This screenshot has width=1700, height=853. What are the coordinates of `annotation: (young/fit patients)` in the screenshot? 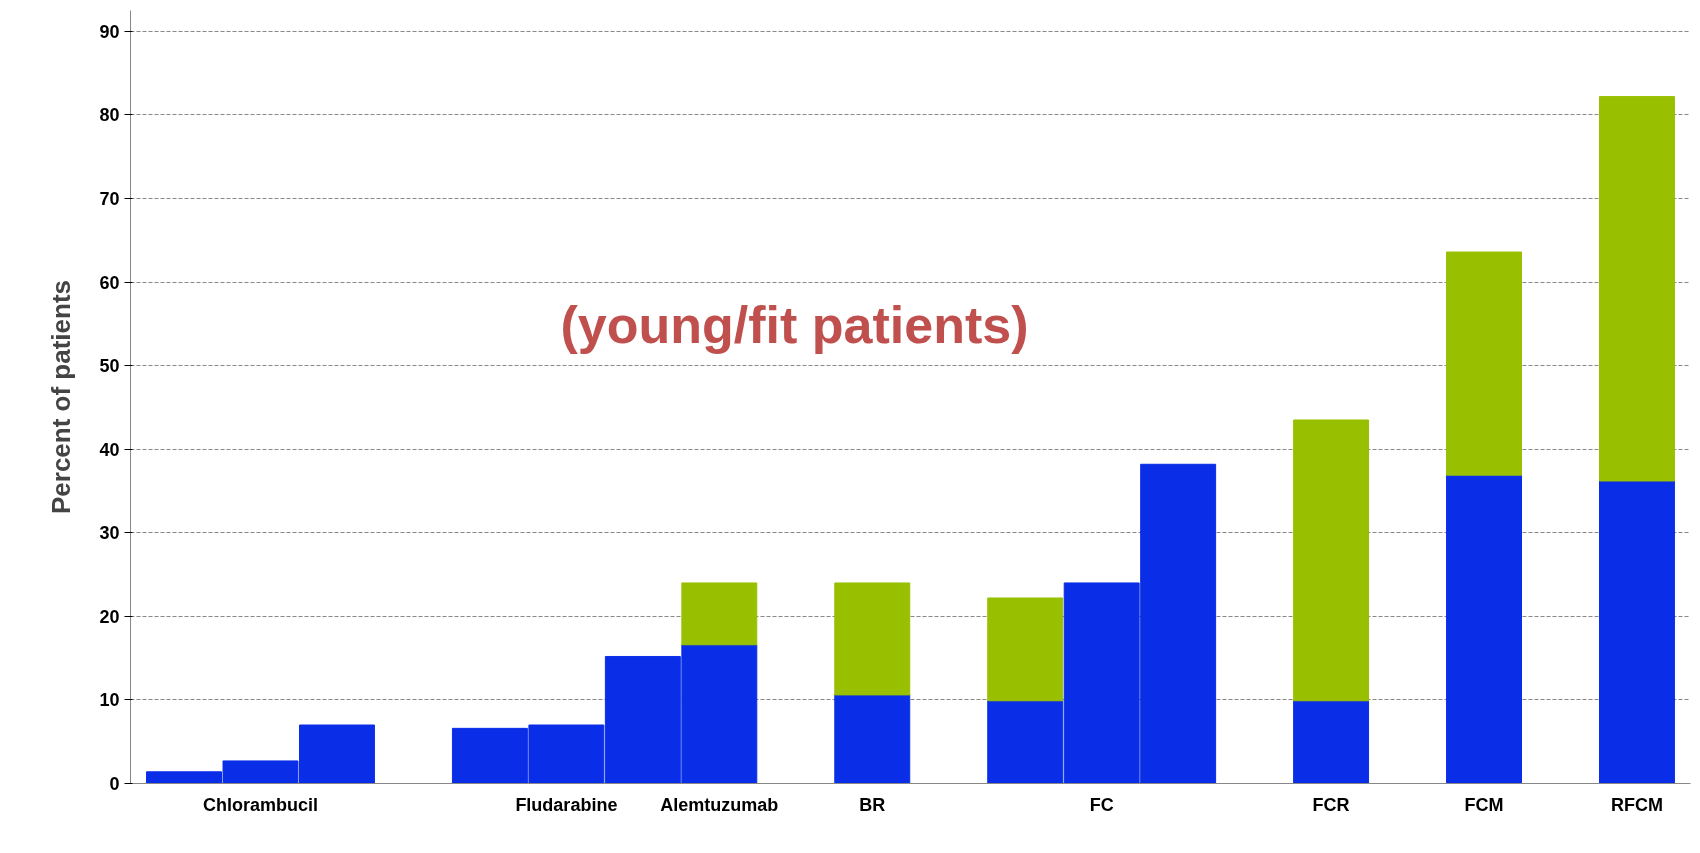 It's located at (794, 324).